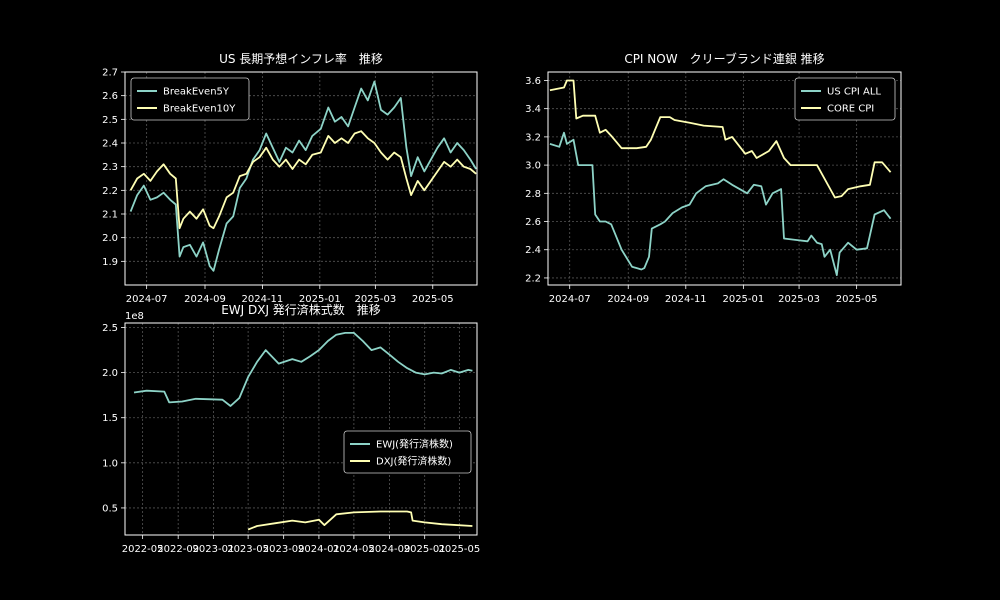  Describe the element at coordinates (854, 92) in the screenshot. I see `legend-label: US CPI ALL` at that location.